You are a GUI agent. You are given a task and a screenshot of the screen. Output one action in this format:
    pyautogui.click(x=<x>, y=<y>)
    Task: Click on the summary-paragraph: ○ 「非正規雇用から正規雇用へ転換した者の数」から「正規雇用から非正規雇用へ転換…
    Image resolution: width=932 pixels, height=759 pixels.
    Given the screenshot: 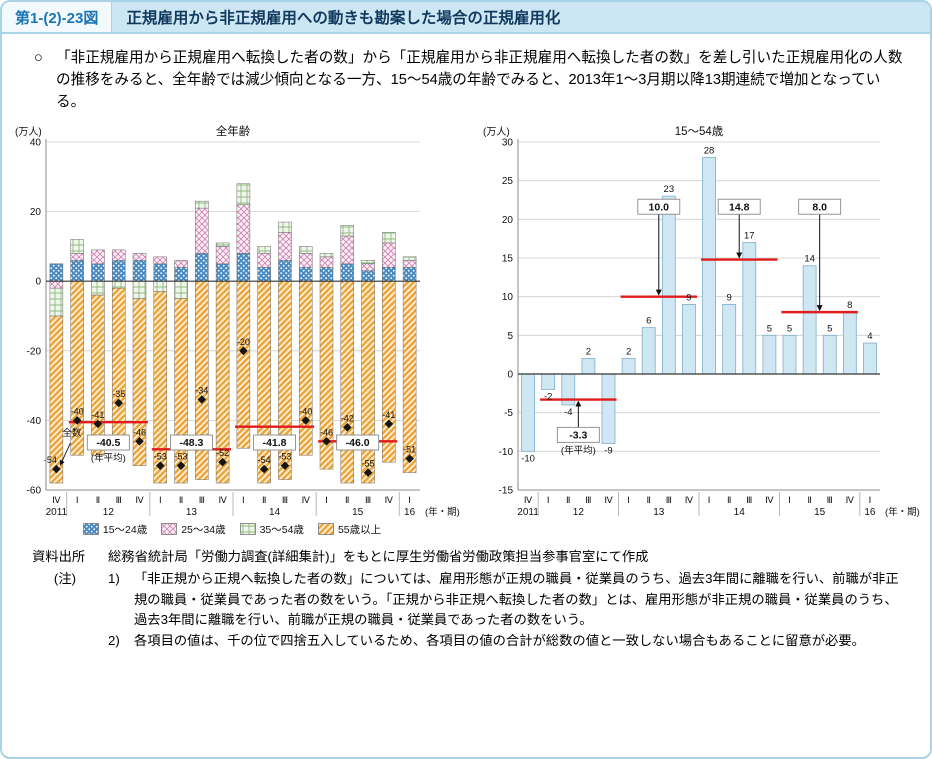 What is the action you would take?
    pyautogui.click(x=466, y=76)
    